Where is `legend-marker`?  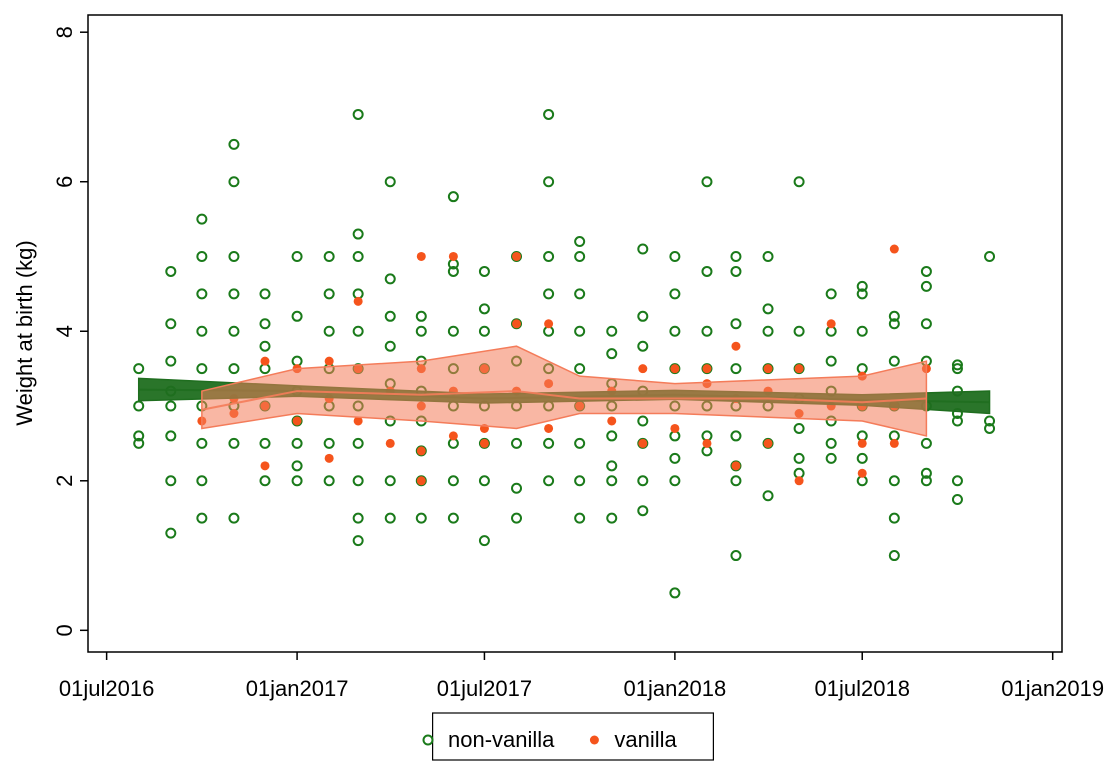
legend-marker is located at coordinates (428, 740).